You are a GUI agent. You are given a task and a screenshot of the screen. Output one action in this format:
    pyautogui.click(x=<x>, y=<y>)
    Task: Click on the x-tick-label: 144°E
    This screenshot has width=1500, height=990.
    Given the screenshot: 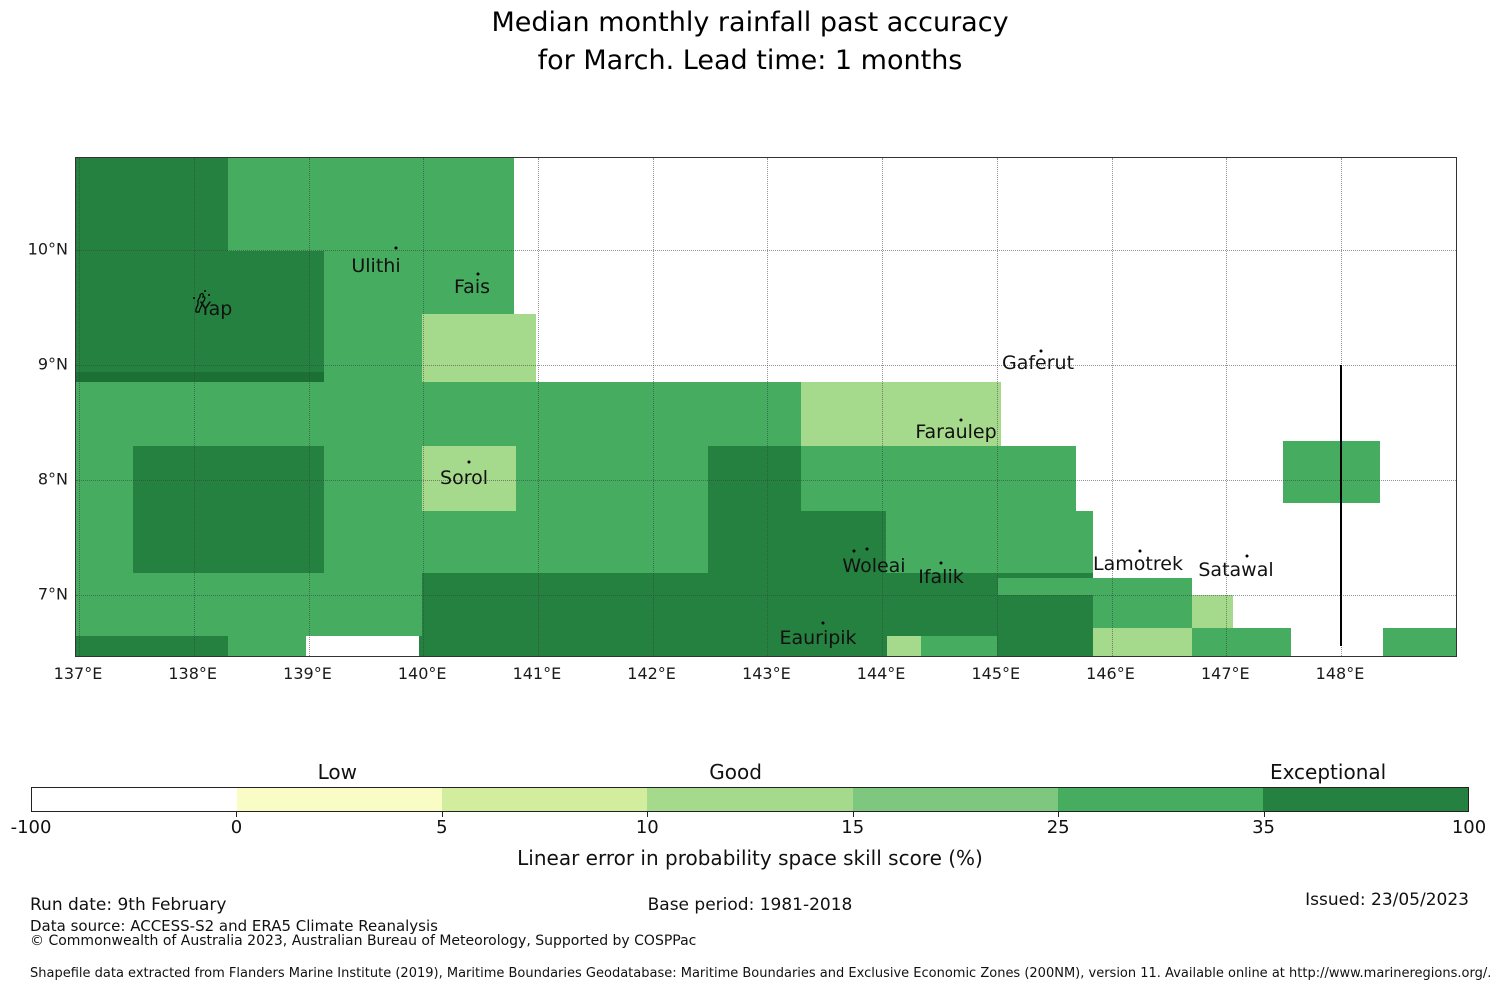 What is the action you would take?
    pyautogui.click(x=881, y=673)
    